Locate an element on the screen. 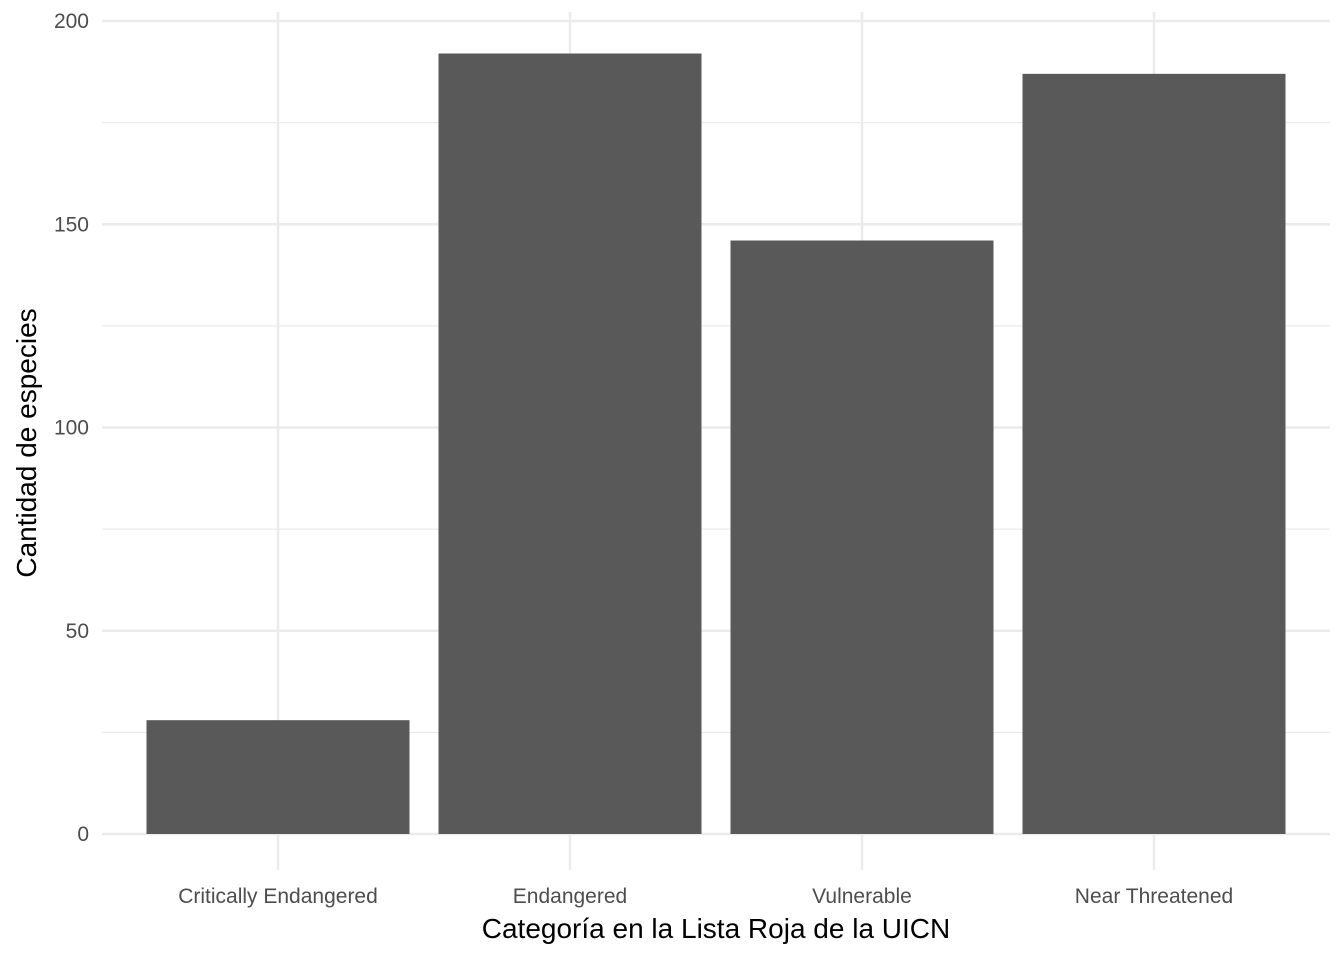 The height and width of the screenshot is (960, 1344). x-tick-label: Critically Endangered is located at coordinates (278, 896).